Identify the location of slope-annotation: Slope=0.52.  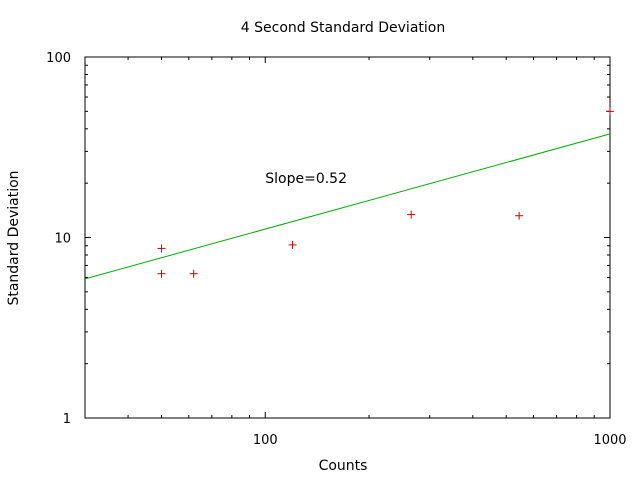
(306, 179).